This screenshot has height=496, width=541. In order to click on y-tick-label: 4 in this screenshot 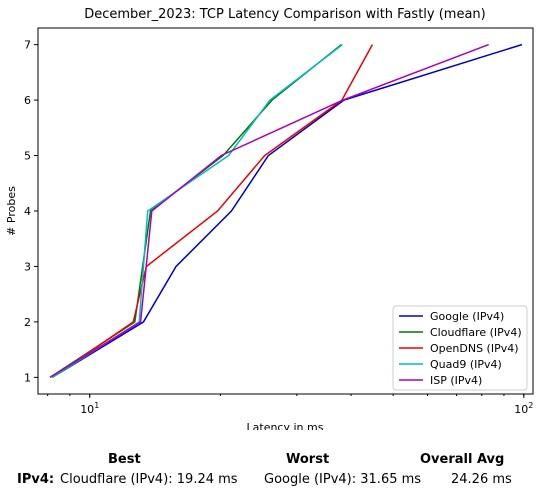, I will do `click(27, 211)`.